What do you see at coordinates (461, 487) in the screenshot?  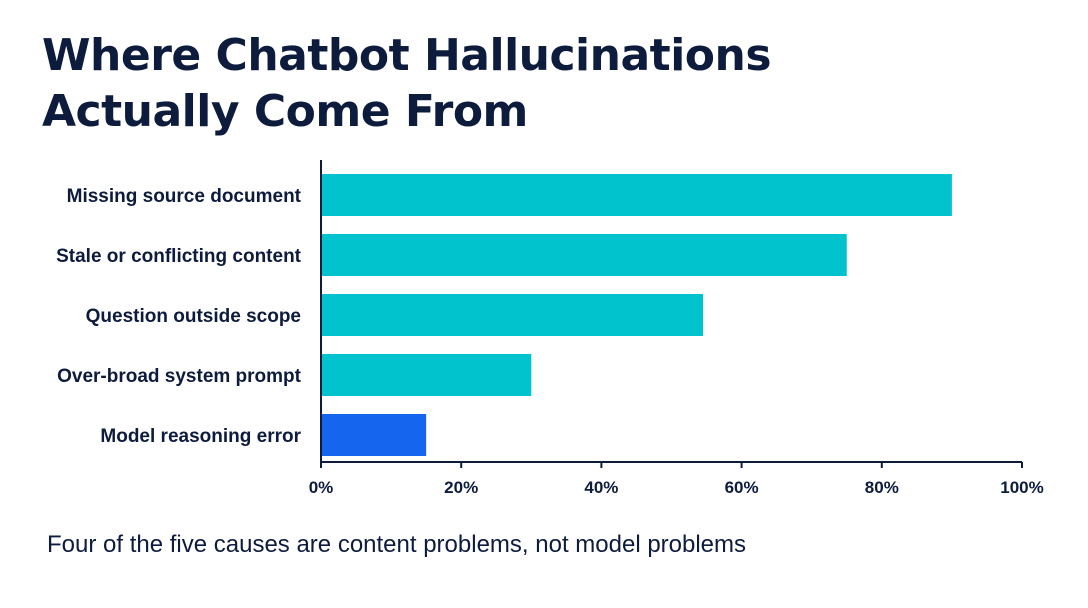 I see `x-tick-label: 20%` at bounding box center [461, 487].